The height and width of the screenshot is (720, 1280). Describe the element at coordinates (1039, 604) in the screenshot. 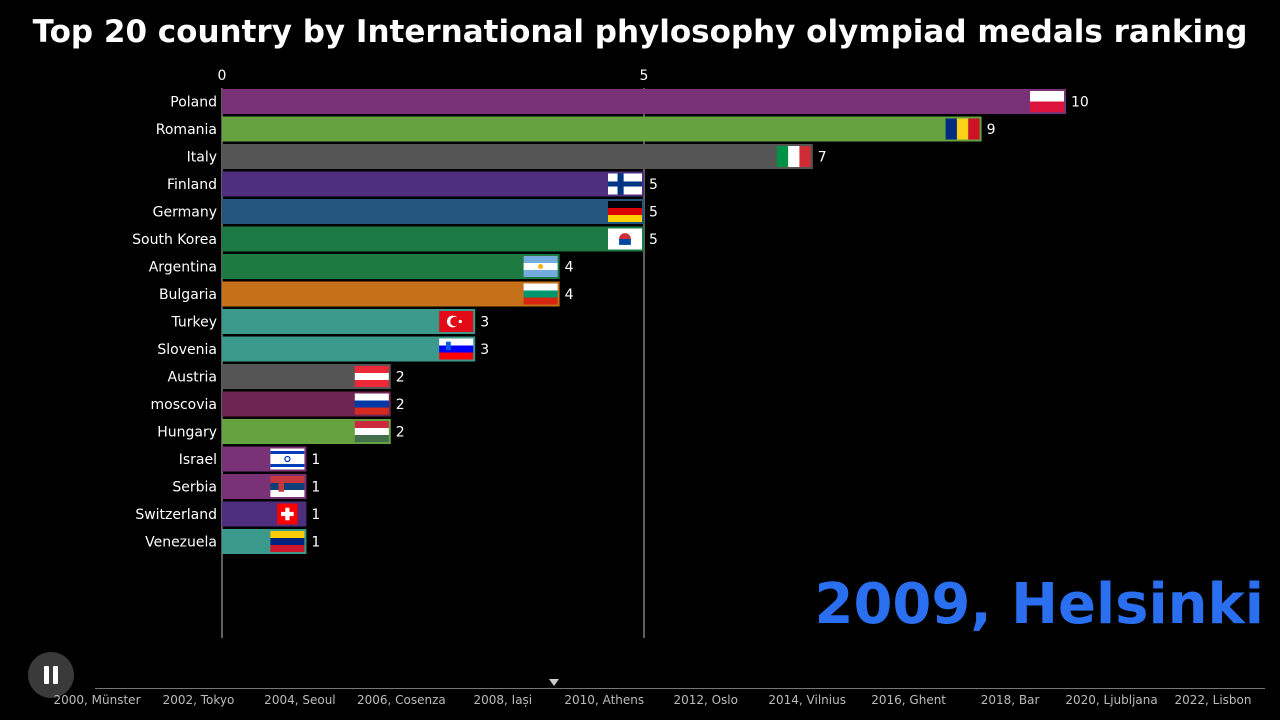

I see `year-label: 2009, Helsinki` at that location.